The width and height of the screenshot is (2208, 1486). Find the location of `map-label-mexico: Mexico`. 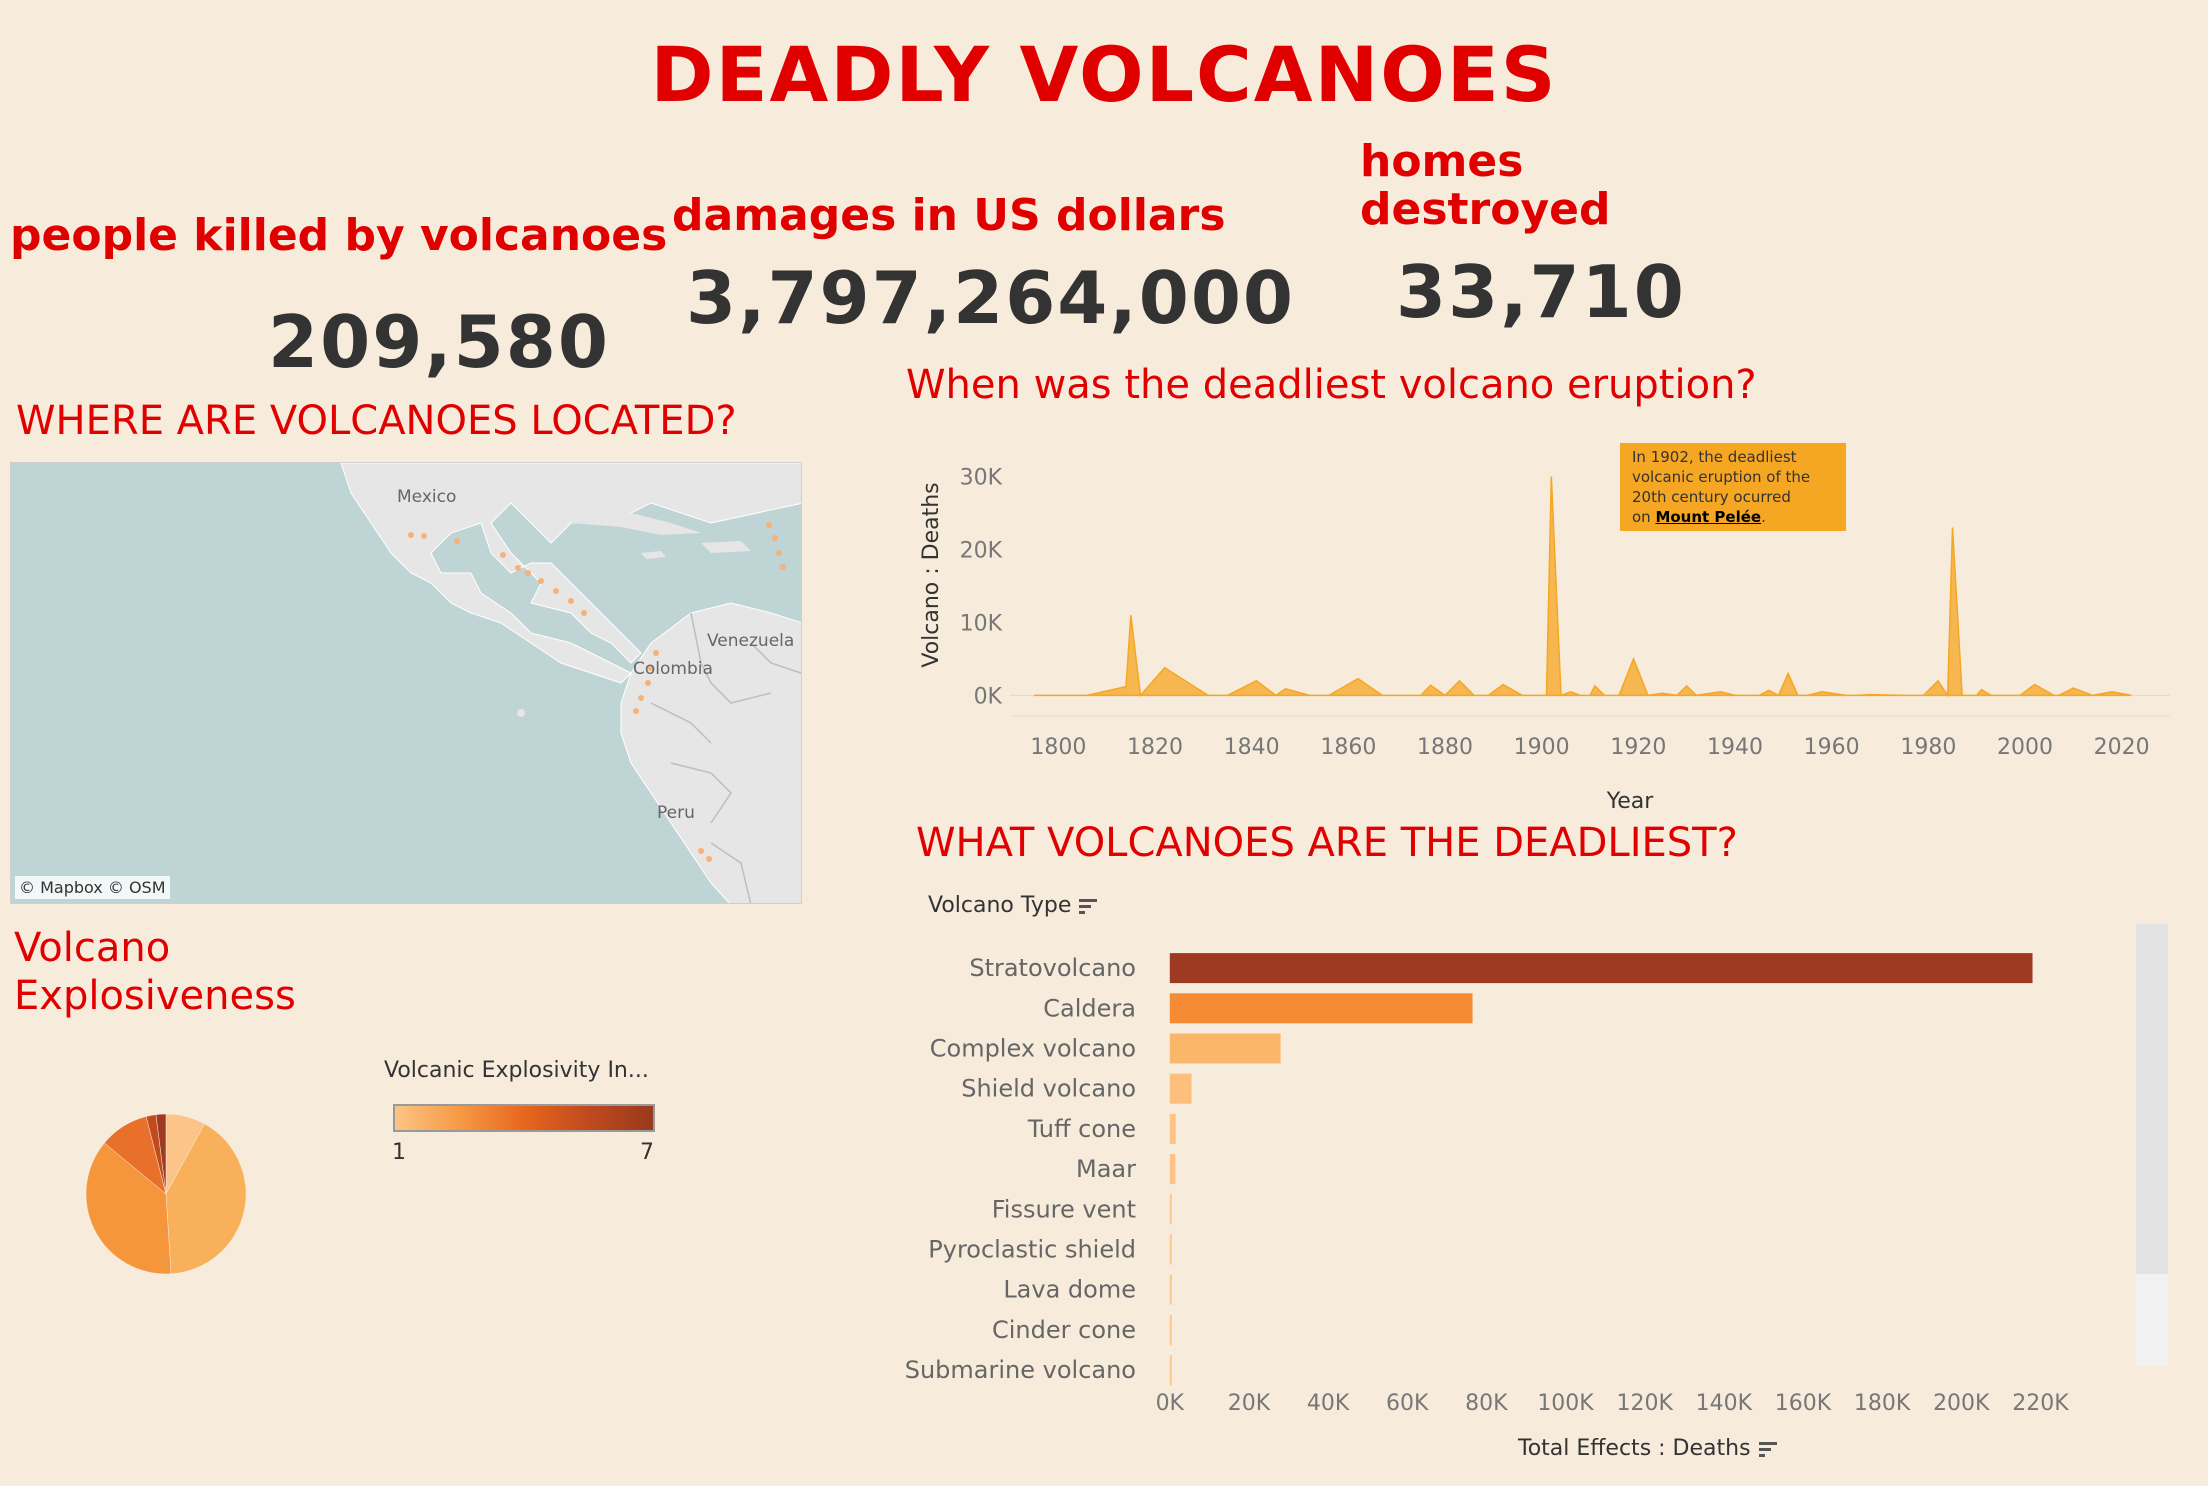

map-label-mexico: Mexico is located at coordinates (427, 497).